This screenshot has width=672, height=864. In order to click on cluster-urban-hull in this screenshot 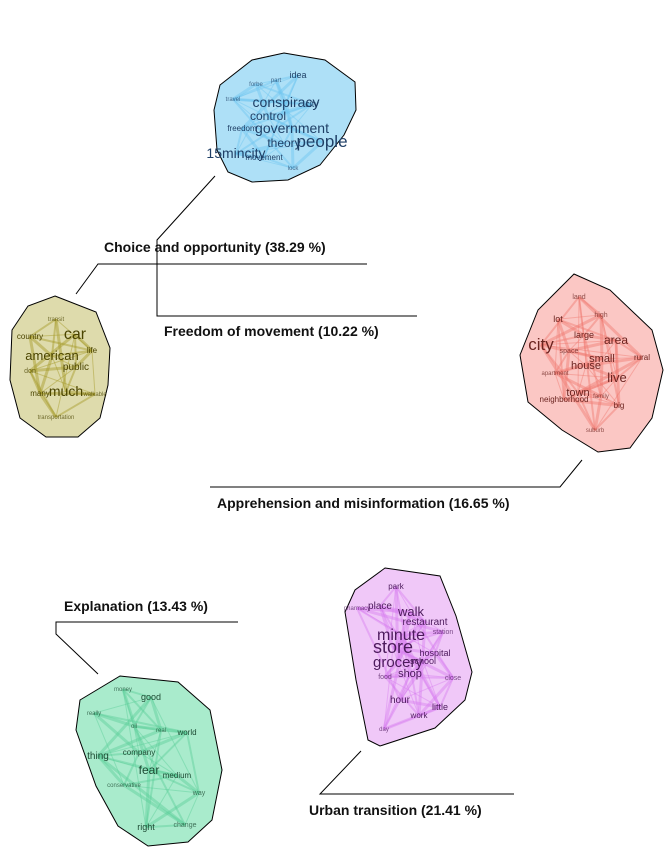, I will do `click(408, 657)`.